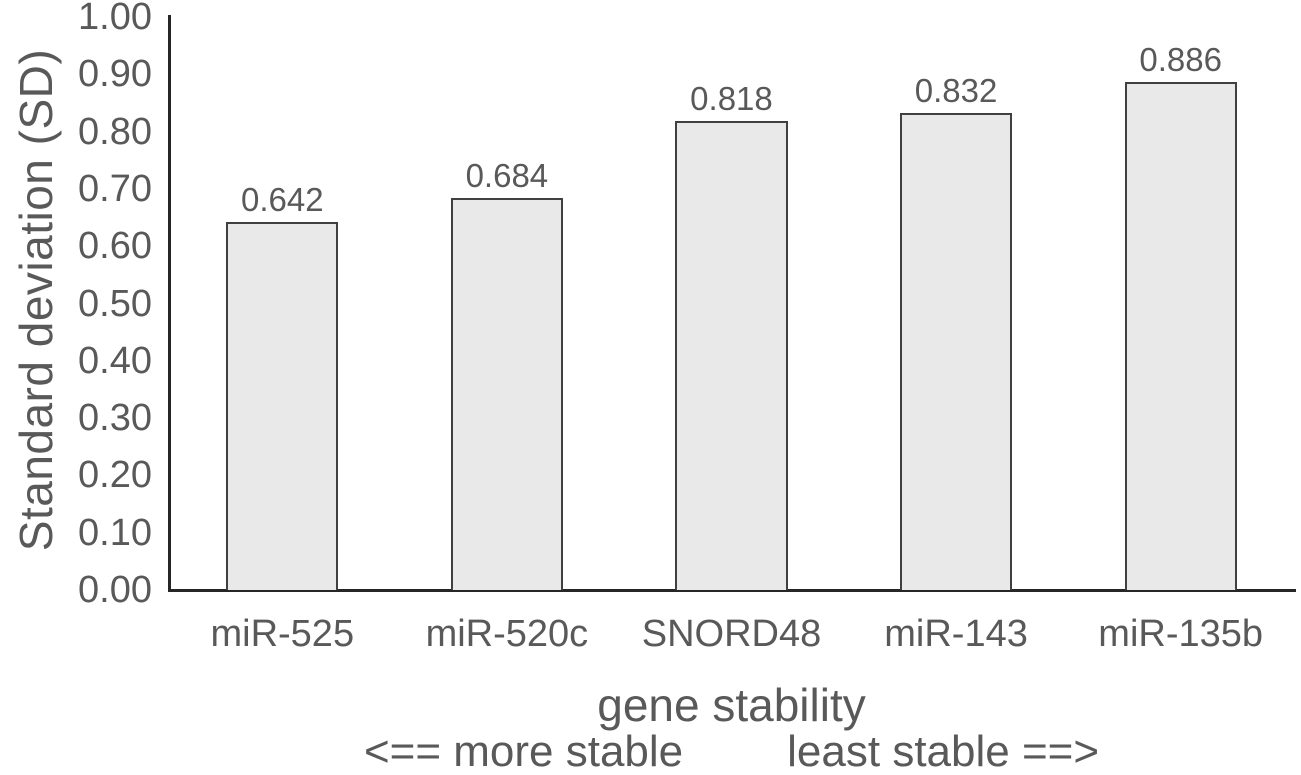 The height and width of the screenshot is (775, 1301). I want to click on y-axis-tick-label: 0.30, so click(115, 418).